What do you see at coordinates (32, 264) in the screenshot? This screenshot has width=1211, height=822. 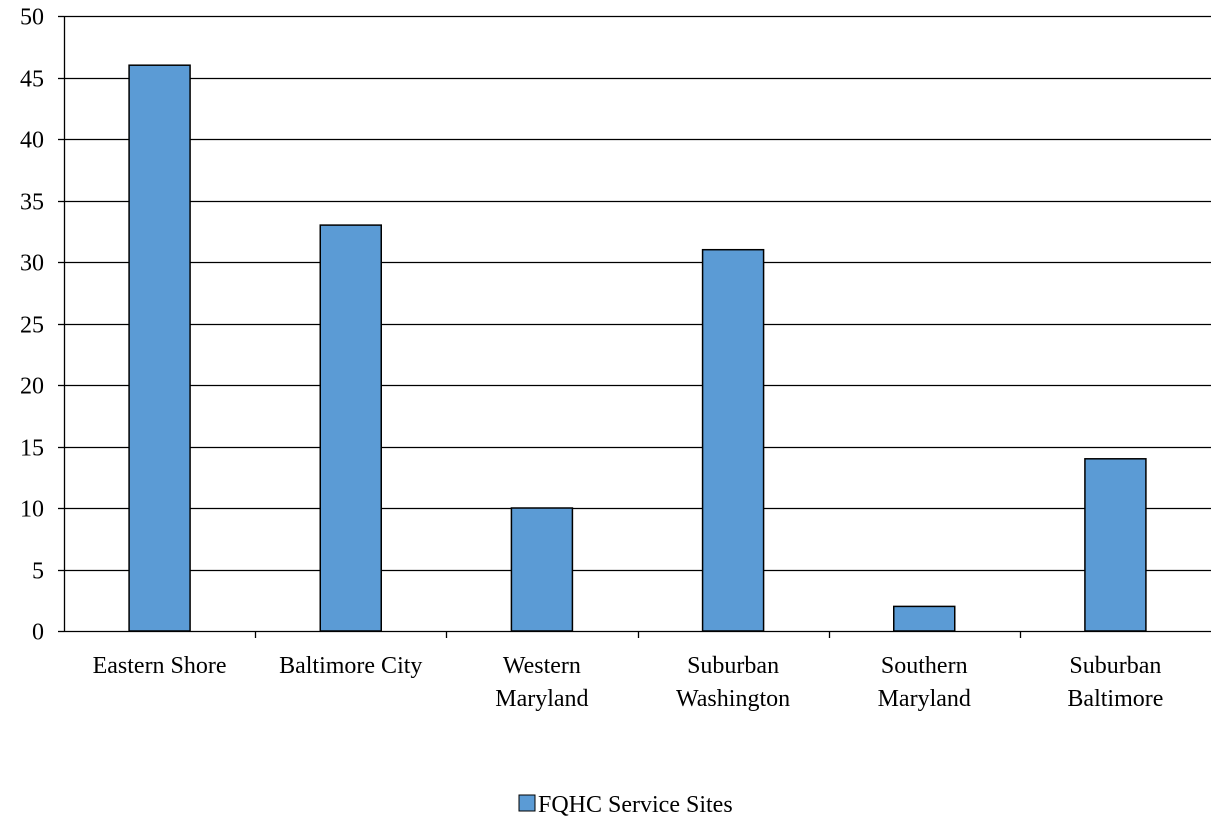 I see `y-tick-label: 30` at bounding box center [32, 264].